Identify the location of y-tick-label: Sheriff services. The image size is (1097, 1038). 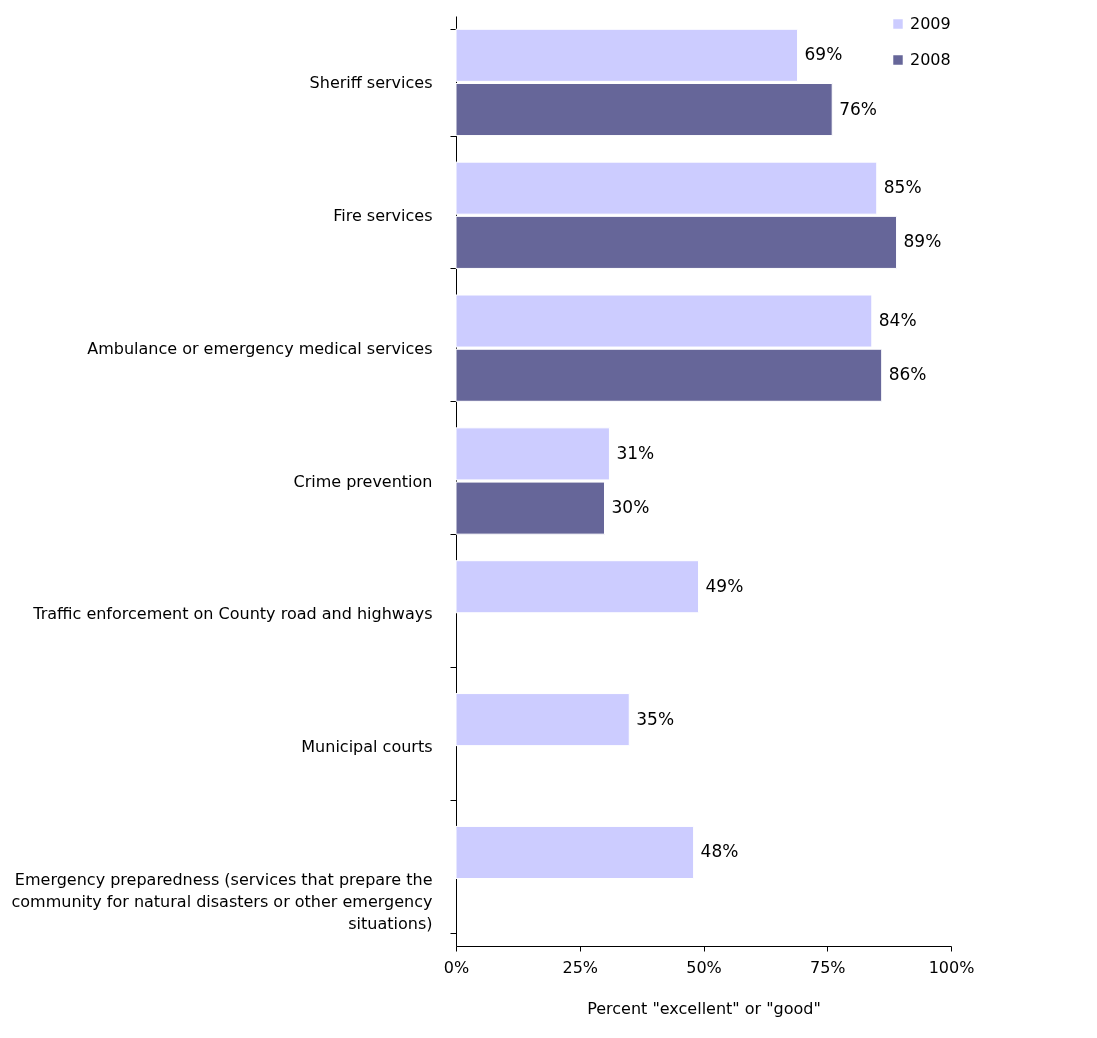
(371, 82).